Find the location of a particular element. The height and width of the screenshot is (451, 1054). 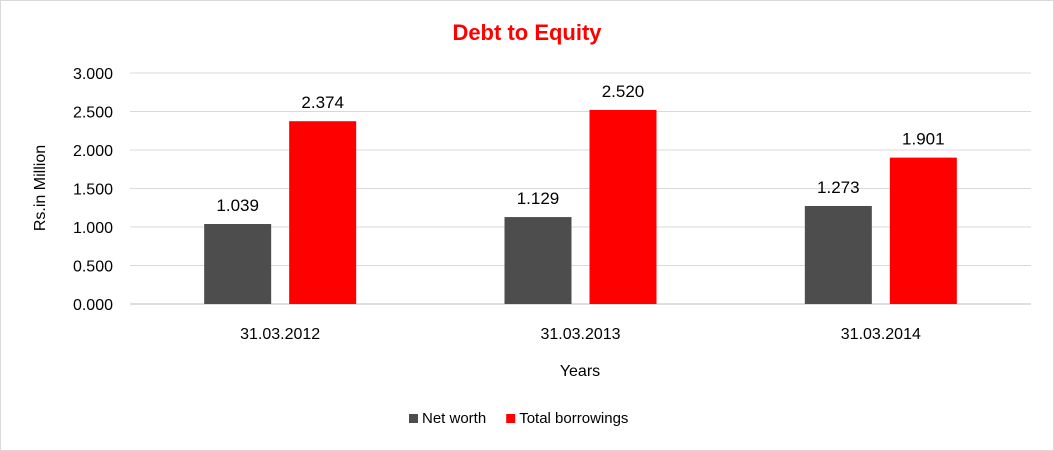

x-tick-label: 31.03.2013 is located at coordinates (580, 334).